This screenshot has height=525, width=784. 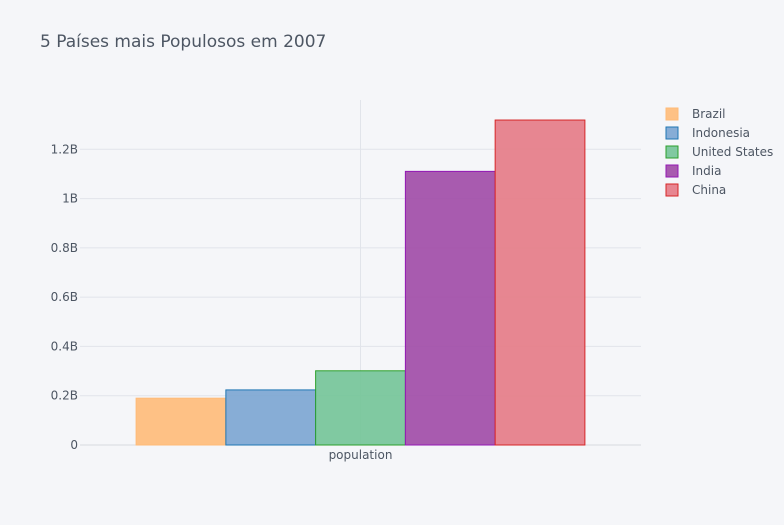 What do you see at coordinates (64, 149) in the screenshot?
I see `y-tick-label: 1.2B` at bounding box center [64, 149].